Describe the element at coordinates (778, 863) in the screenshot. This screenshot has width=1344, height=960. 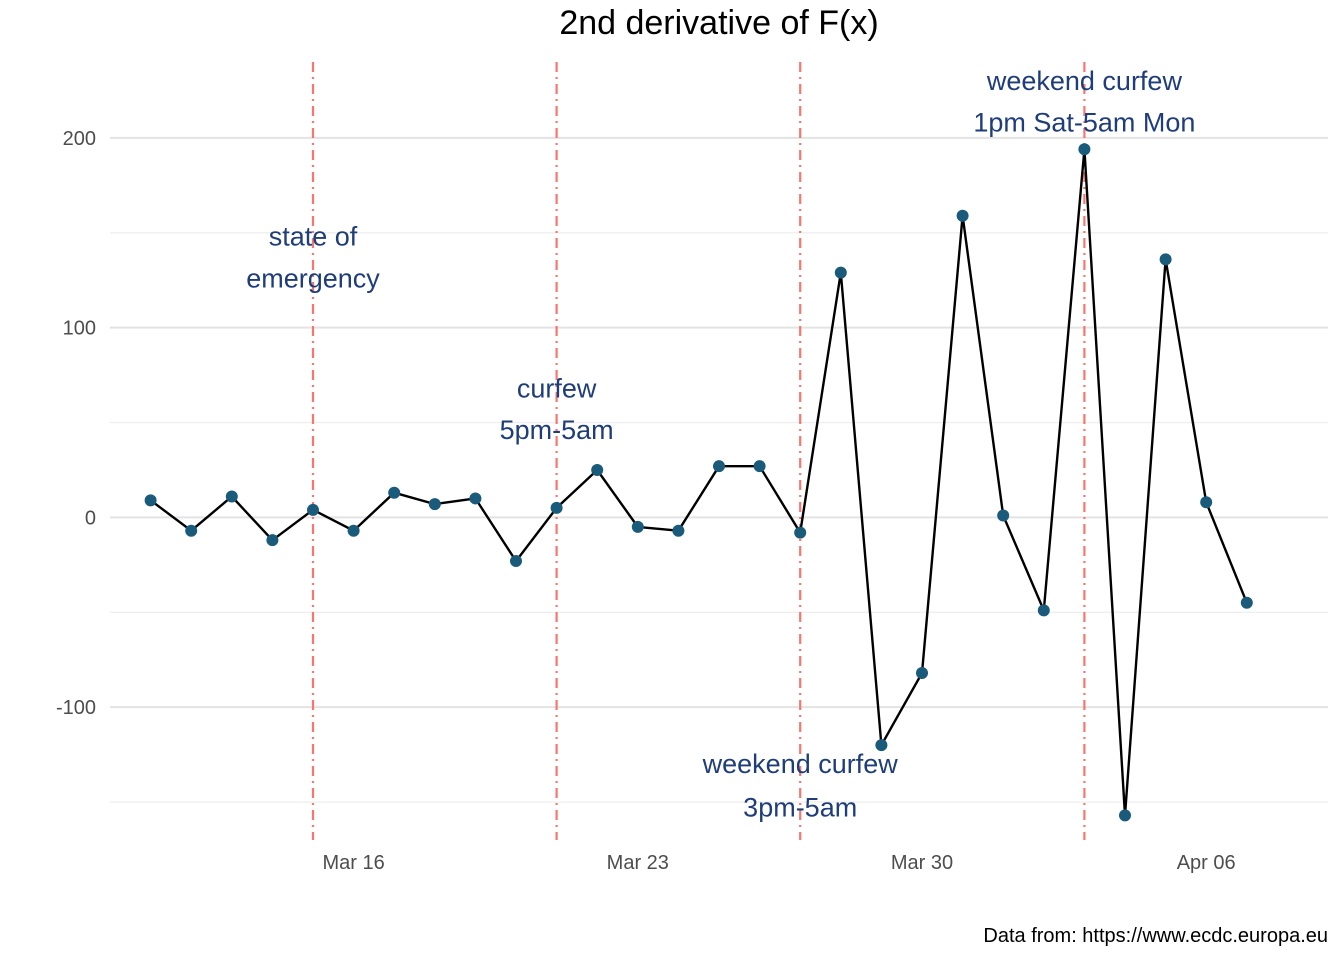
I see `x-axis-ticks: Mar 16 Mar 23 Mar 30 Apr 06` at that location.